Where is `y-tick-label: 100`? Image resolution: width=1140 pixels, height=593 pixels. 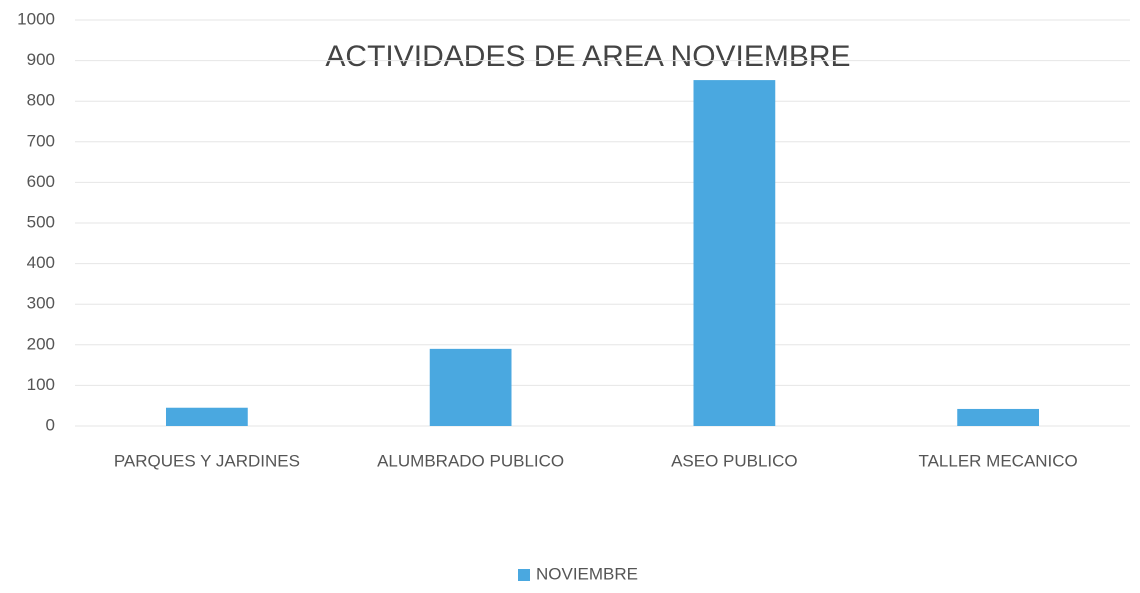 y-tick-label: 100 is located at coordinates (41, 384).